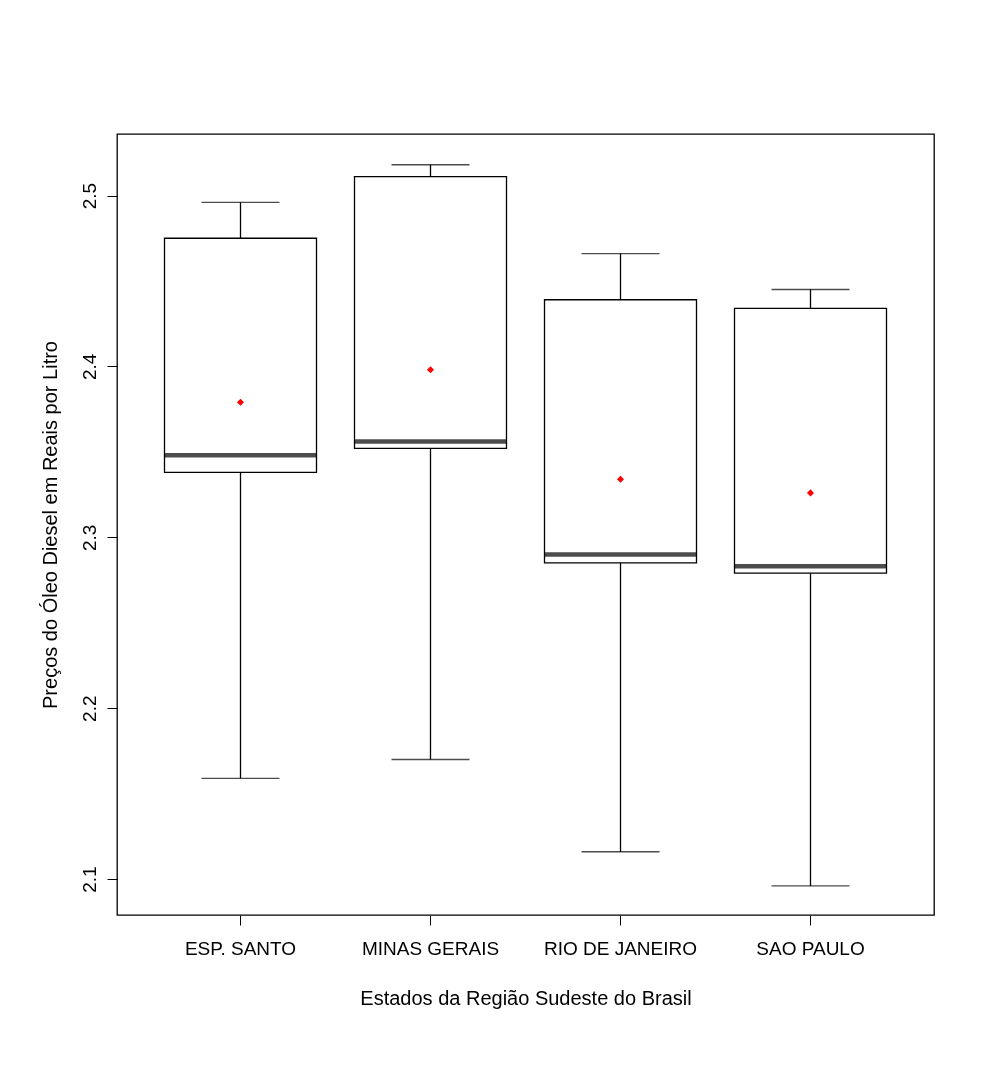  What do you see at coordinates (89, 879) in the screenshot?
I see `y-tick-label: 2.1` at bounding box center [89, 879].